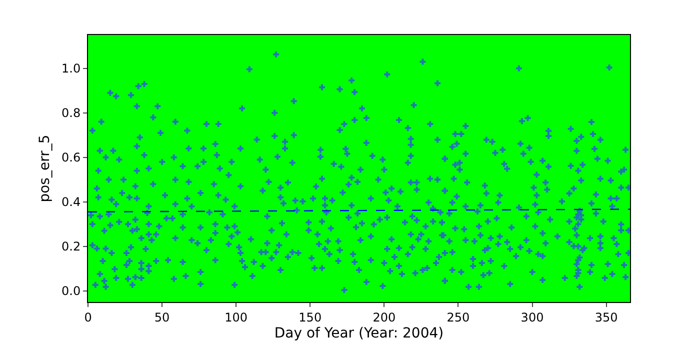 This screenshot has height=350, width=700. What do you see at coordinates (71, 247) in the screenshot?
I see `y-tick-label: 0.2` at bounding box center [71, 247].